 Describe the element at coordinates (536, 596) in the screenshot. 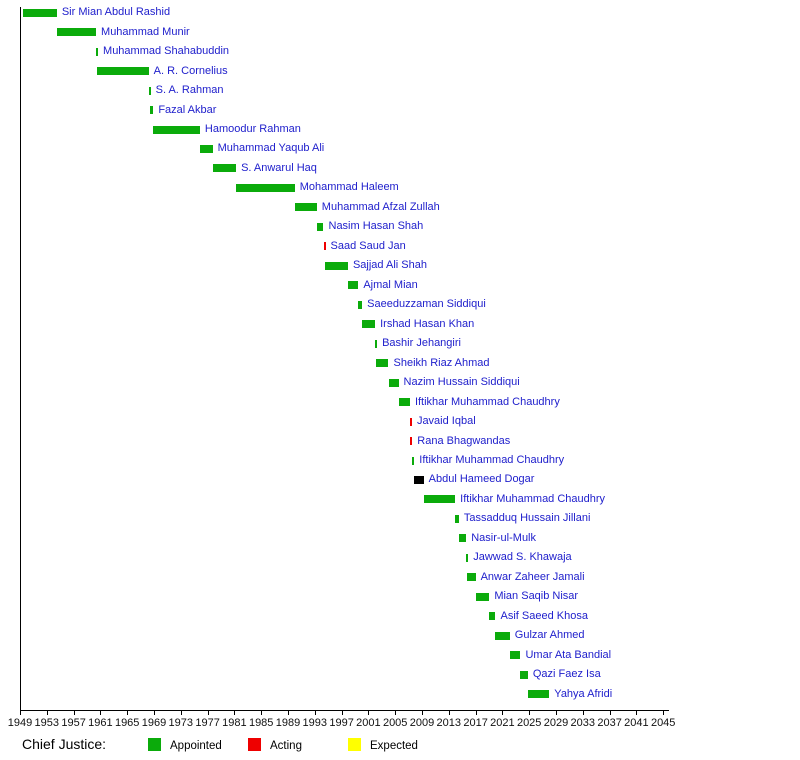

I see `justice-name-link: Mian Saqib Nisar` at that location.